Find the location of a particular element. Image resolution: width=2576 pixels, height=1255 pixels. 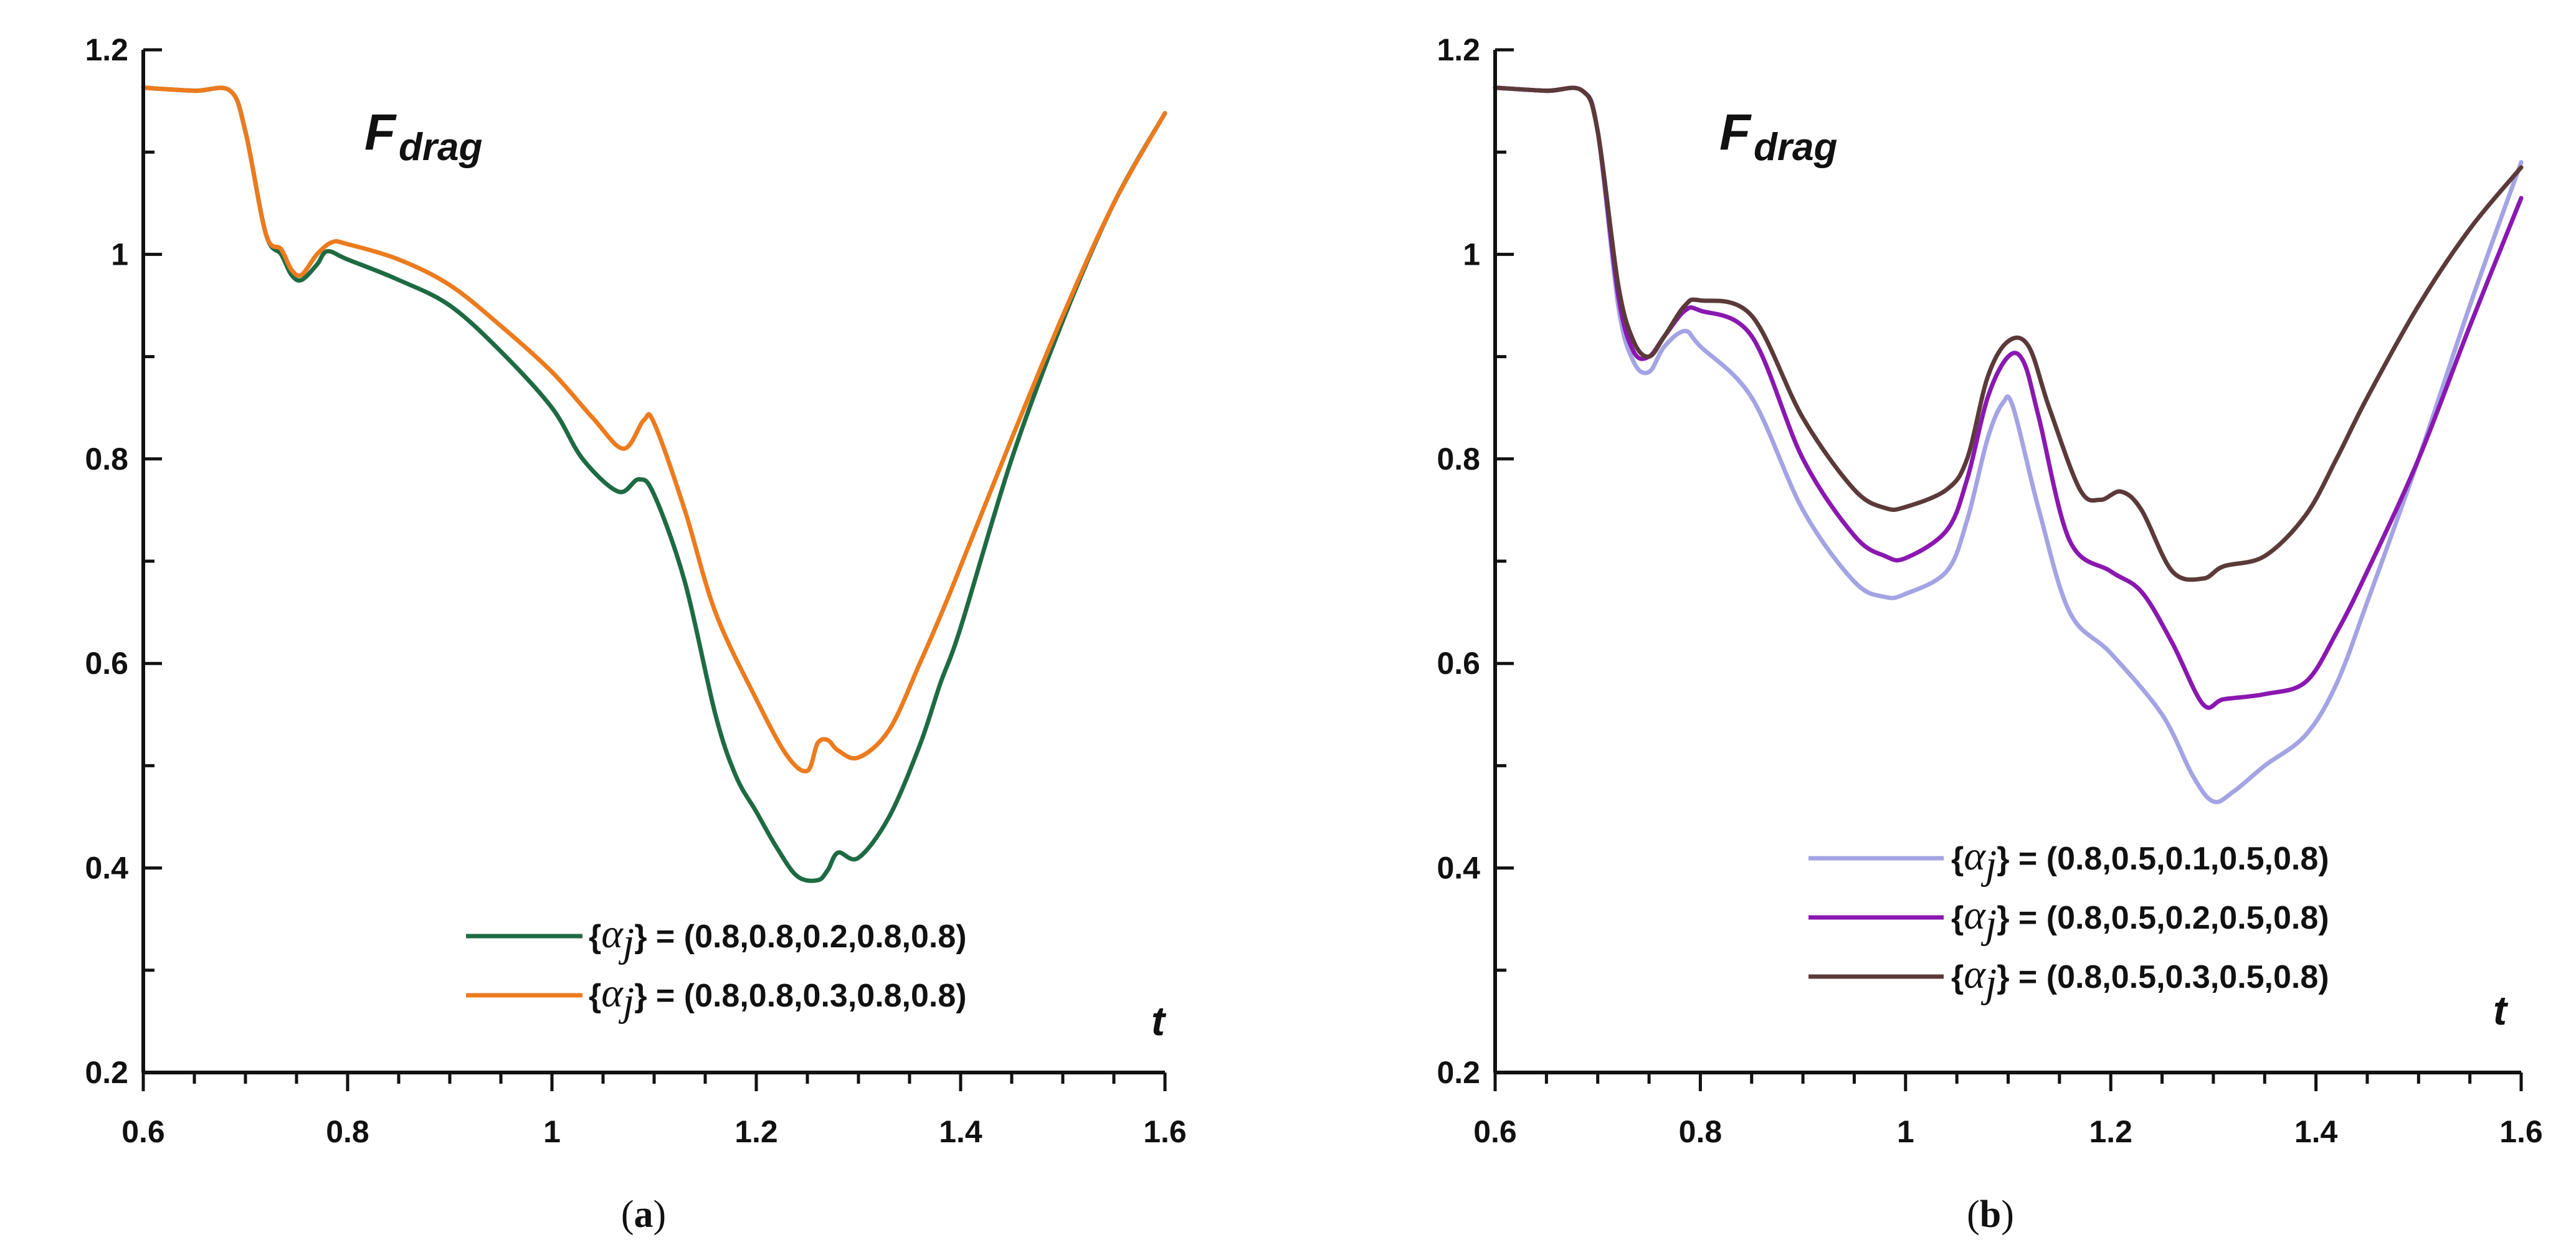

panel-a-x-tick-label: 0.8 is located at coordinates (347, 1131).